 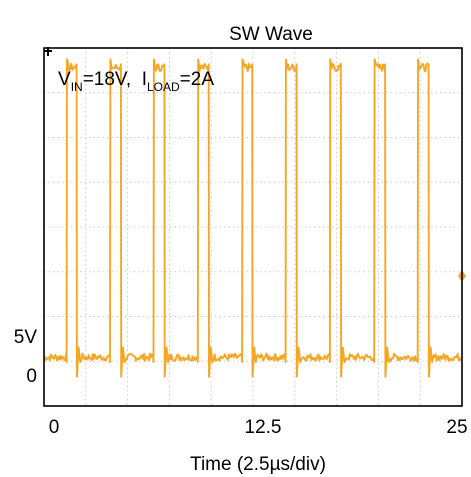 I want to click on annotation-text: VIN=18V, ILOAD=2A, so click(x=136, y=81).